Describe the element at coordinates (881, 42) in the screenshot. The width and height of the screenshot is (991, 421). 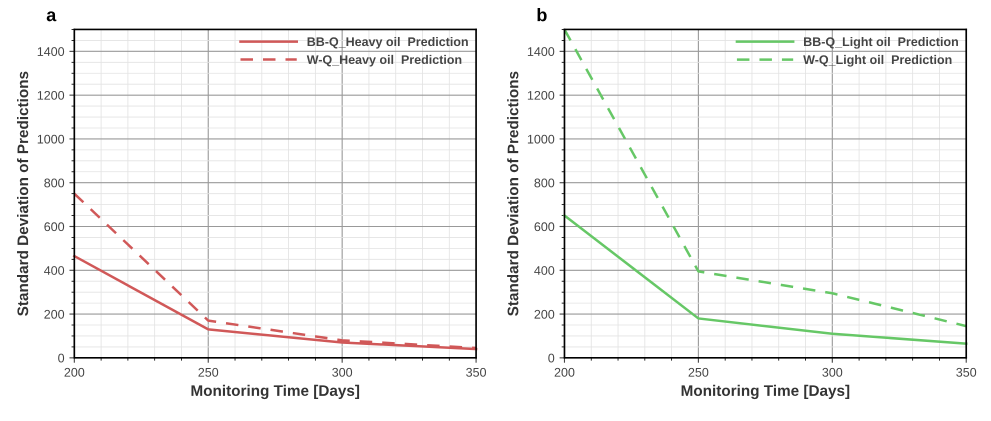
I see `legend-label: BB-Q_Light oil Prediction` at that location.